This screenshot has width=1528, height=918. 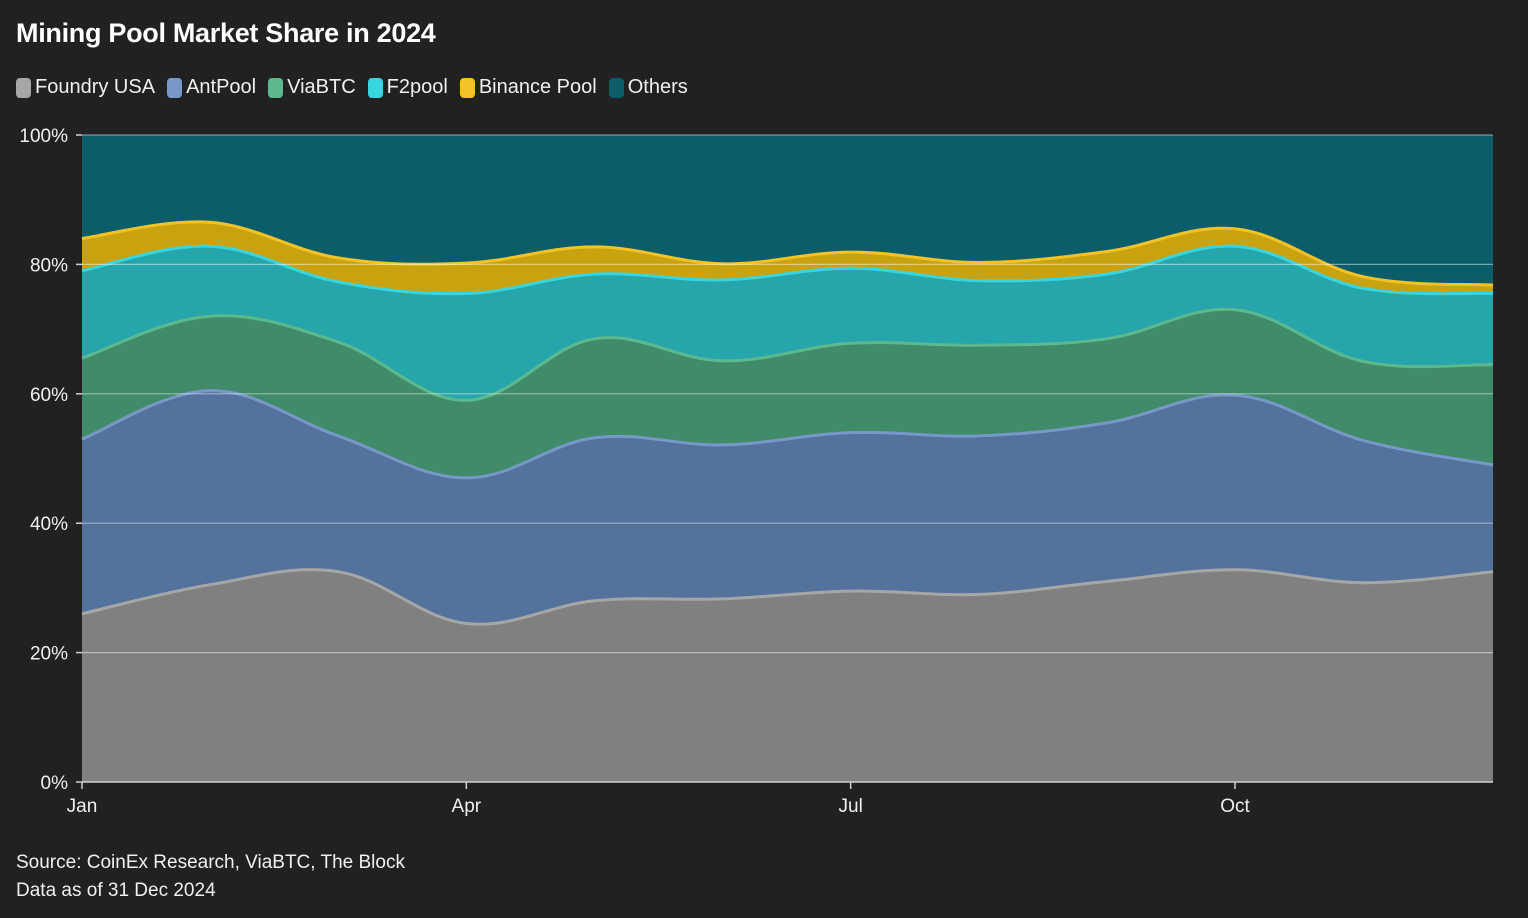 I want to click on x-tick-label: Jul, so click(x=851, y=806).